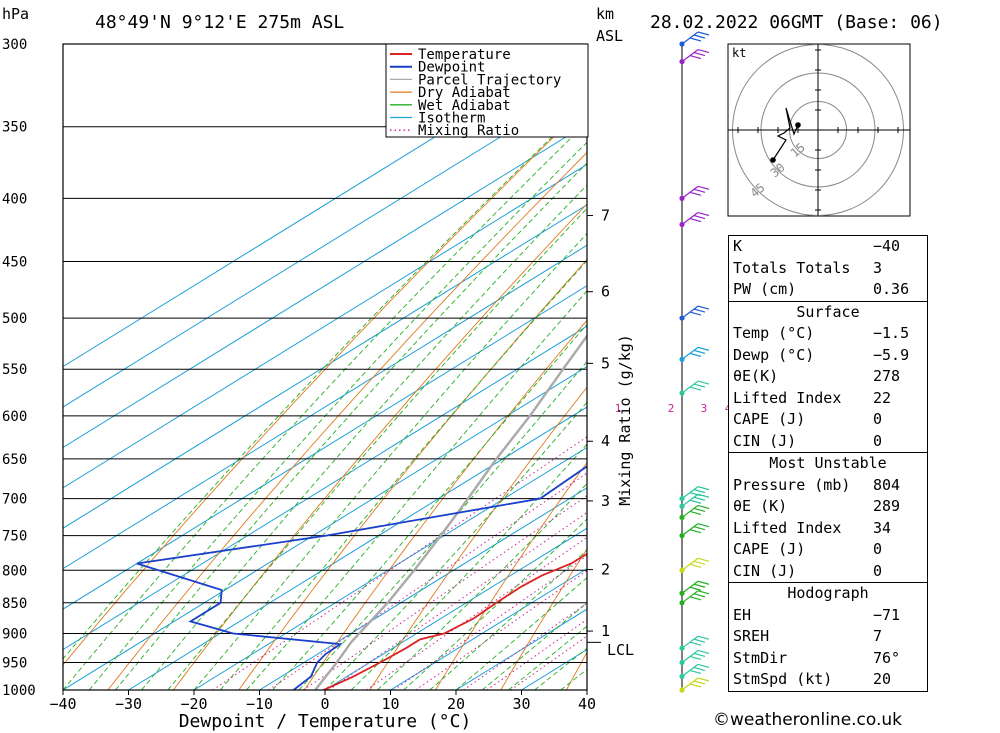 The image size is (1000, 733). I want to click on surface-dewp-row: Dewp (°C) −5.9, so click(828, 356).